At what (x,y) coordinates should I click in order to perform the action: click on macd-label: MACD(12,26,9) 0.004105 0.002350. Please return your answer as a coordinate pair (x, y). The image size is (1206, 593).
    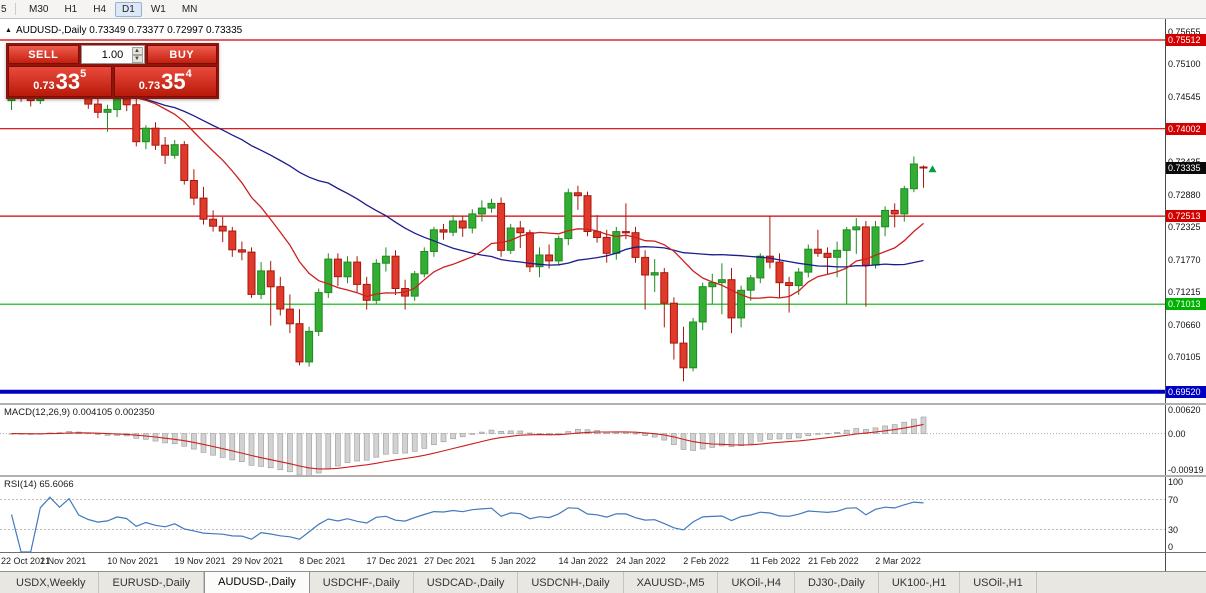
    Looking at the image, I should click on (79, 412).